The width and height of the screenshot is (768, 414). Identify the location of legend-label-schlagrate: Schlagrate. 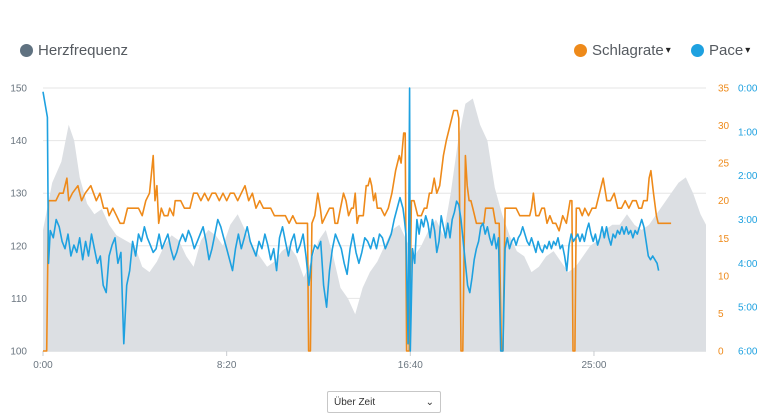
(628, 50).